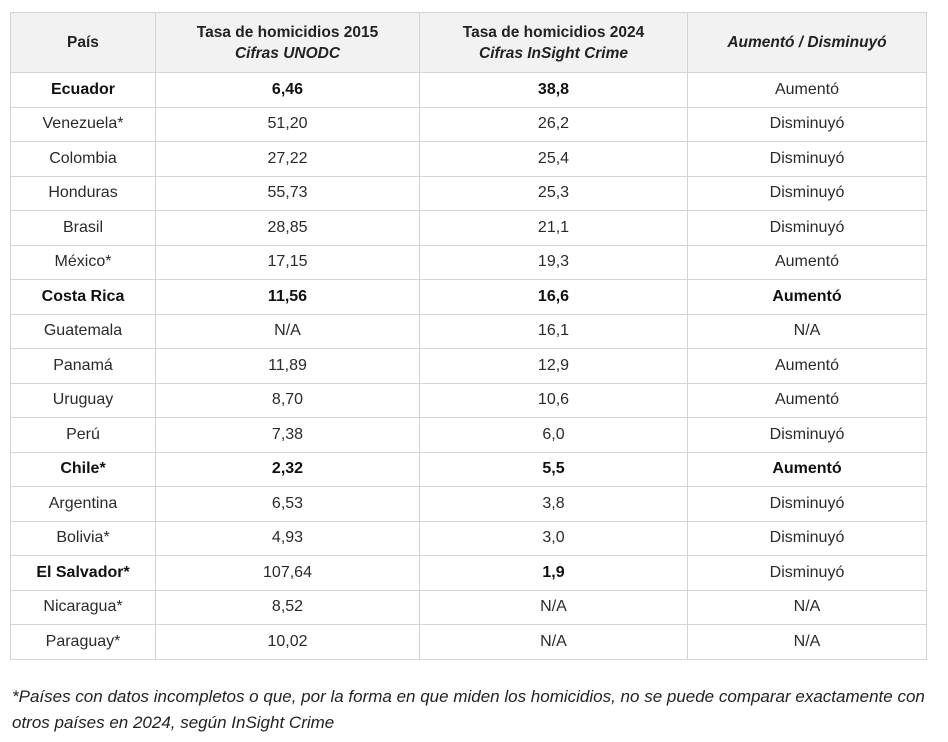  I want to click on cell-country: Ecuador, so click(83, 90).